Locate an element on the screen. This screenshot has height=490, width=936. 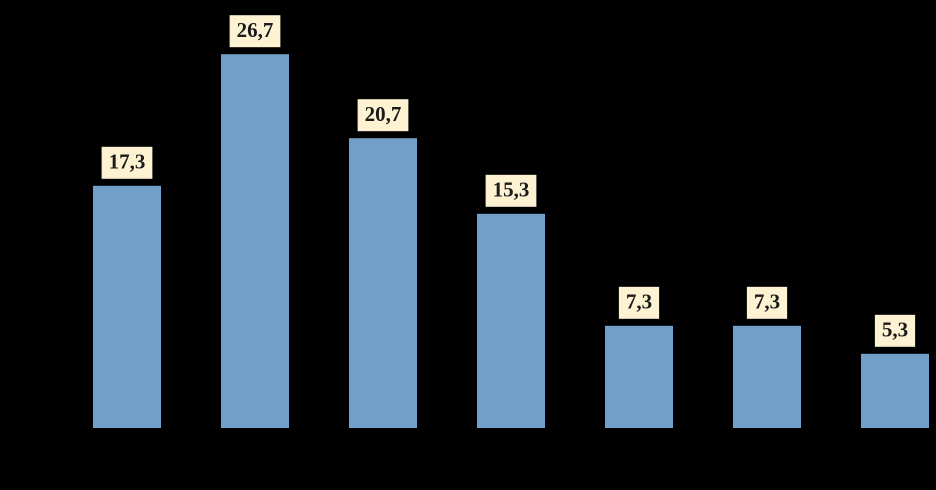
data-label: 17,3 is located at coordinates (127, 162).